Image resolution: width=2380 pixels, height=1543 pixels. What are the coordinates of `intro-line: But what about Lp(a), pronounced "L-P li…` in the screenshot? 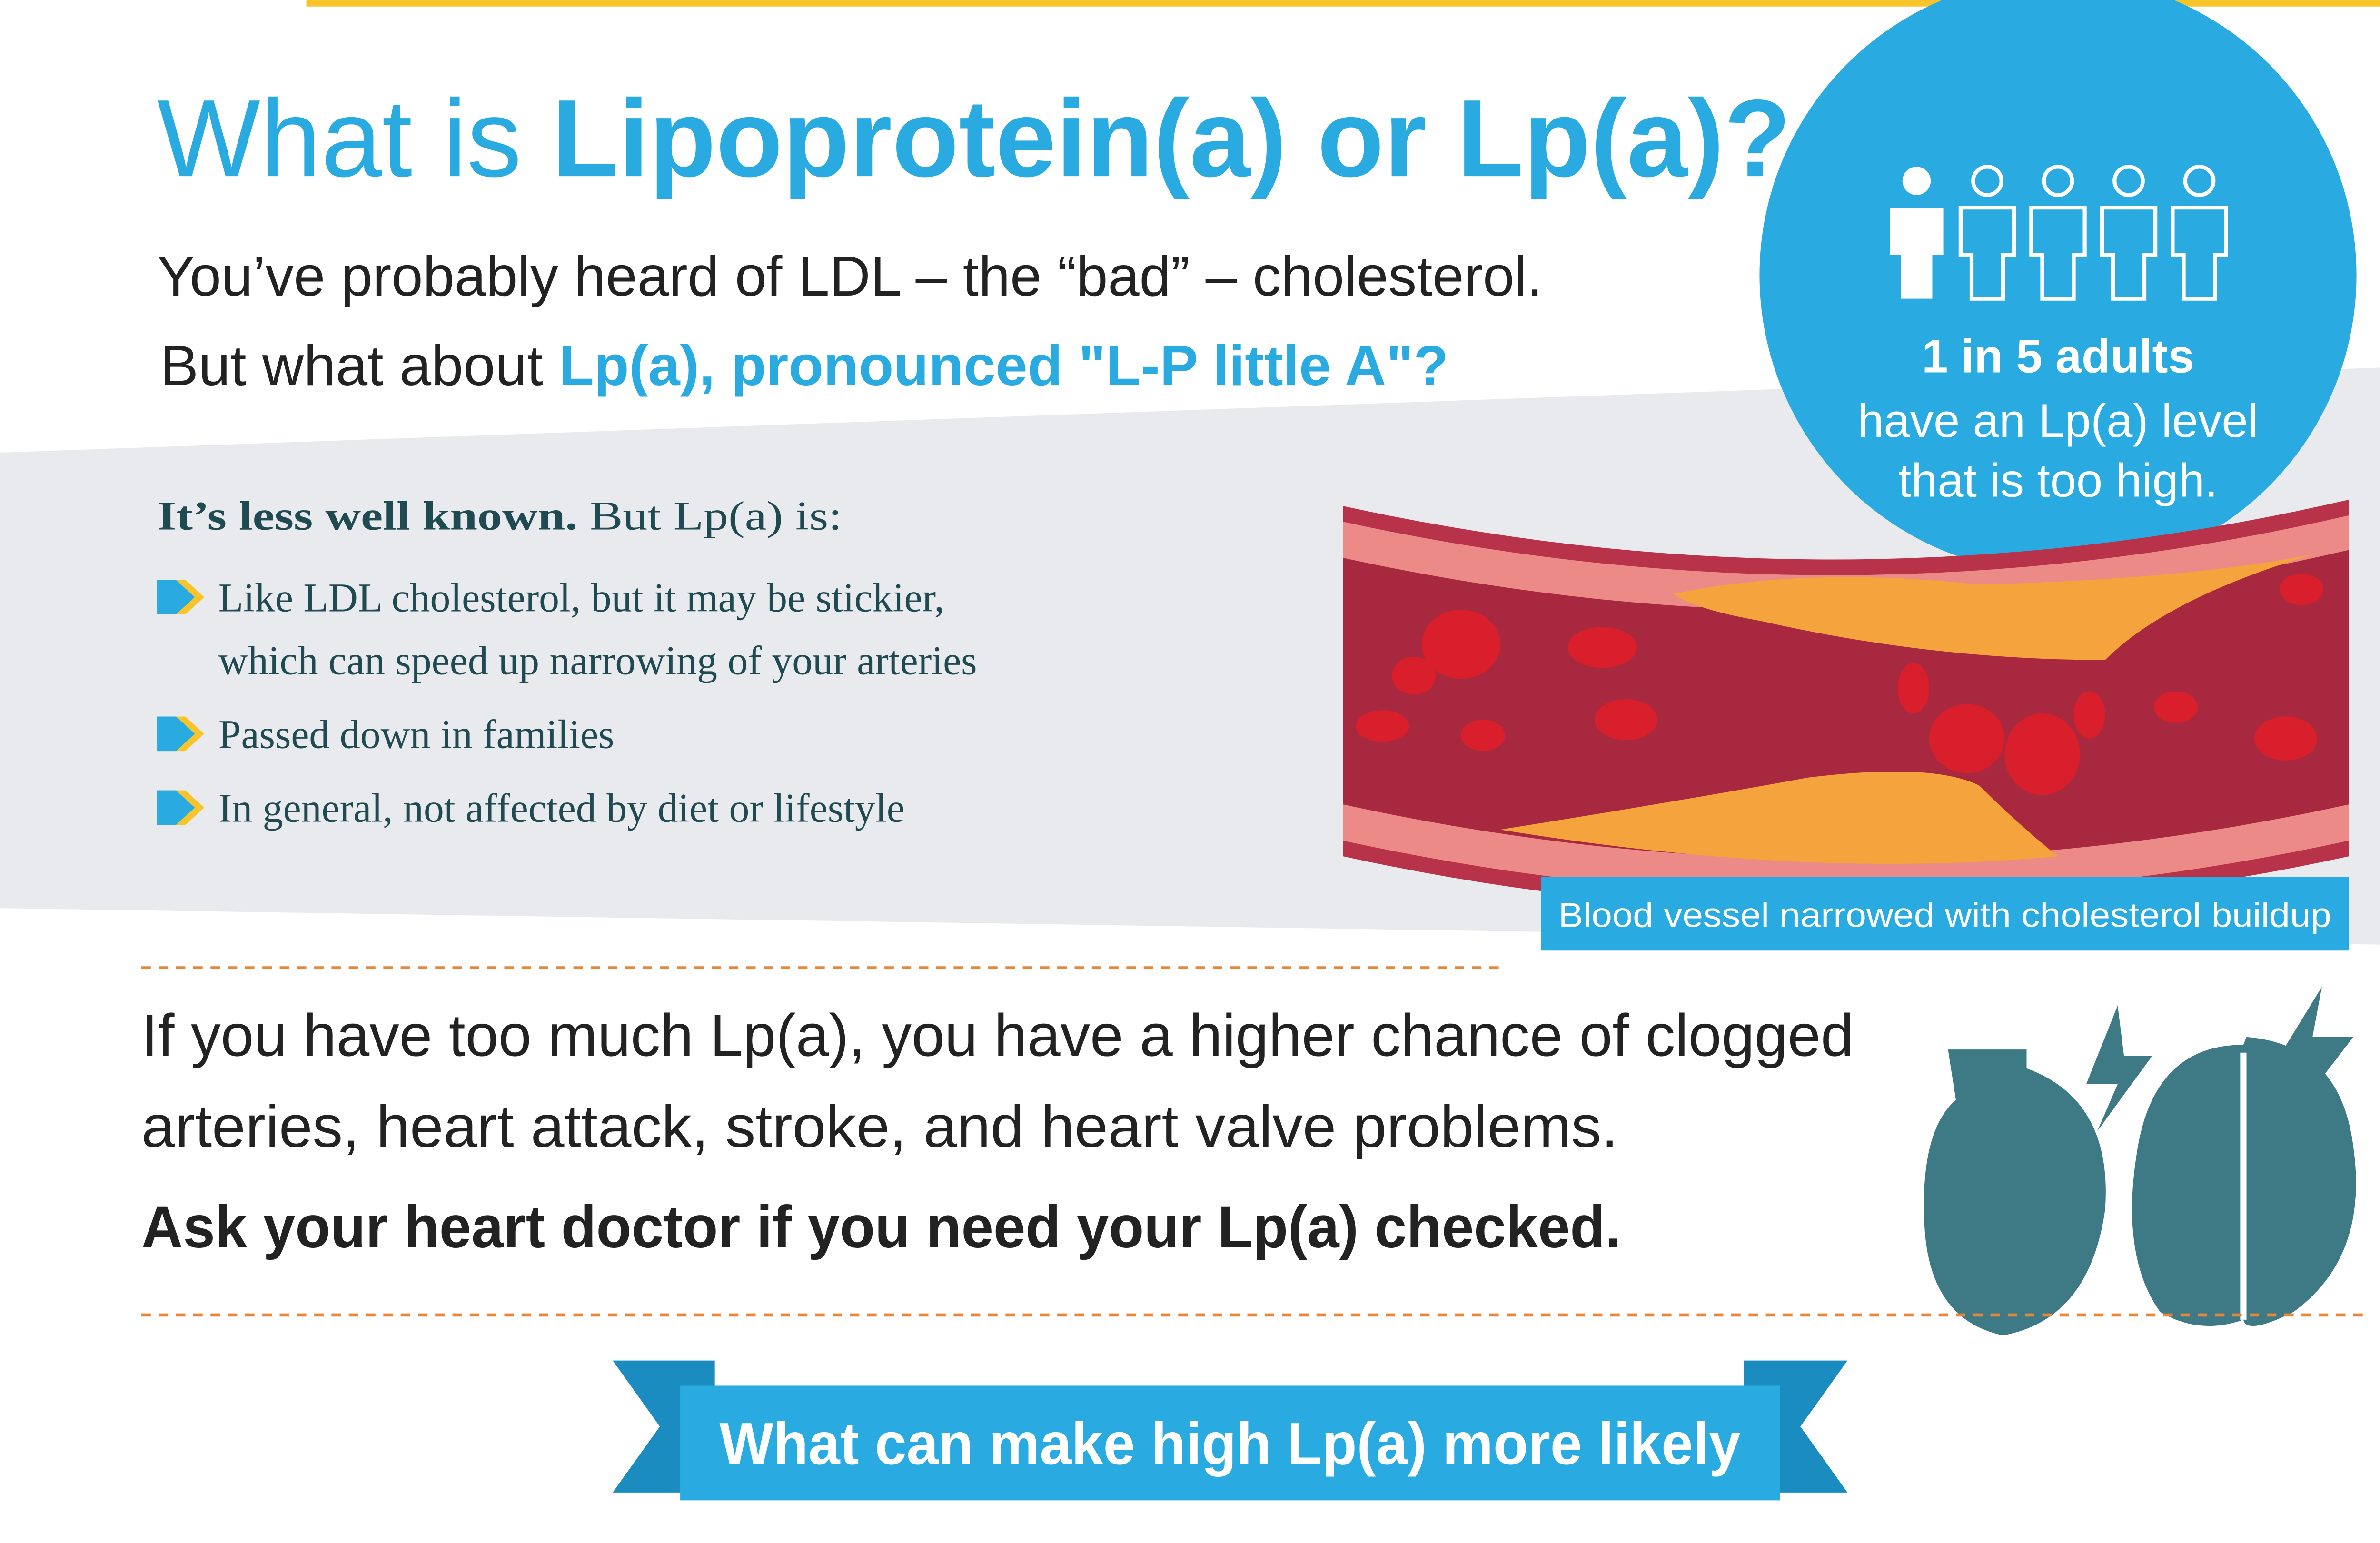 It's located at (804, 365).